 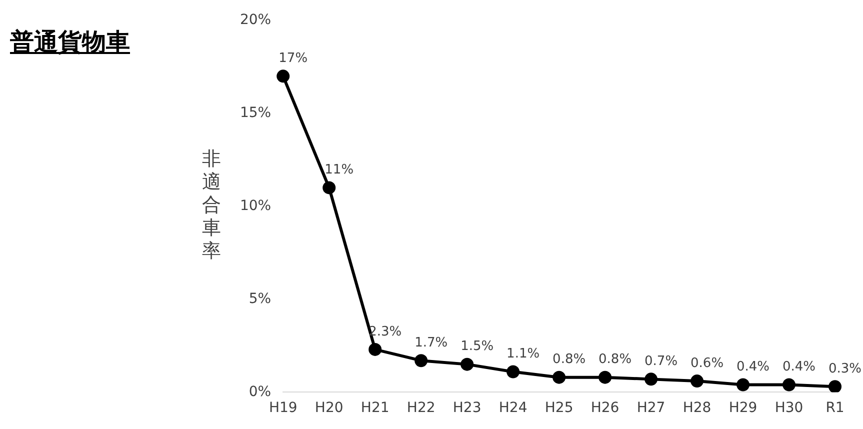 I want to click on data-label: 0.3%, so click(x=845, y=369).